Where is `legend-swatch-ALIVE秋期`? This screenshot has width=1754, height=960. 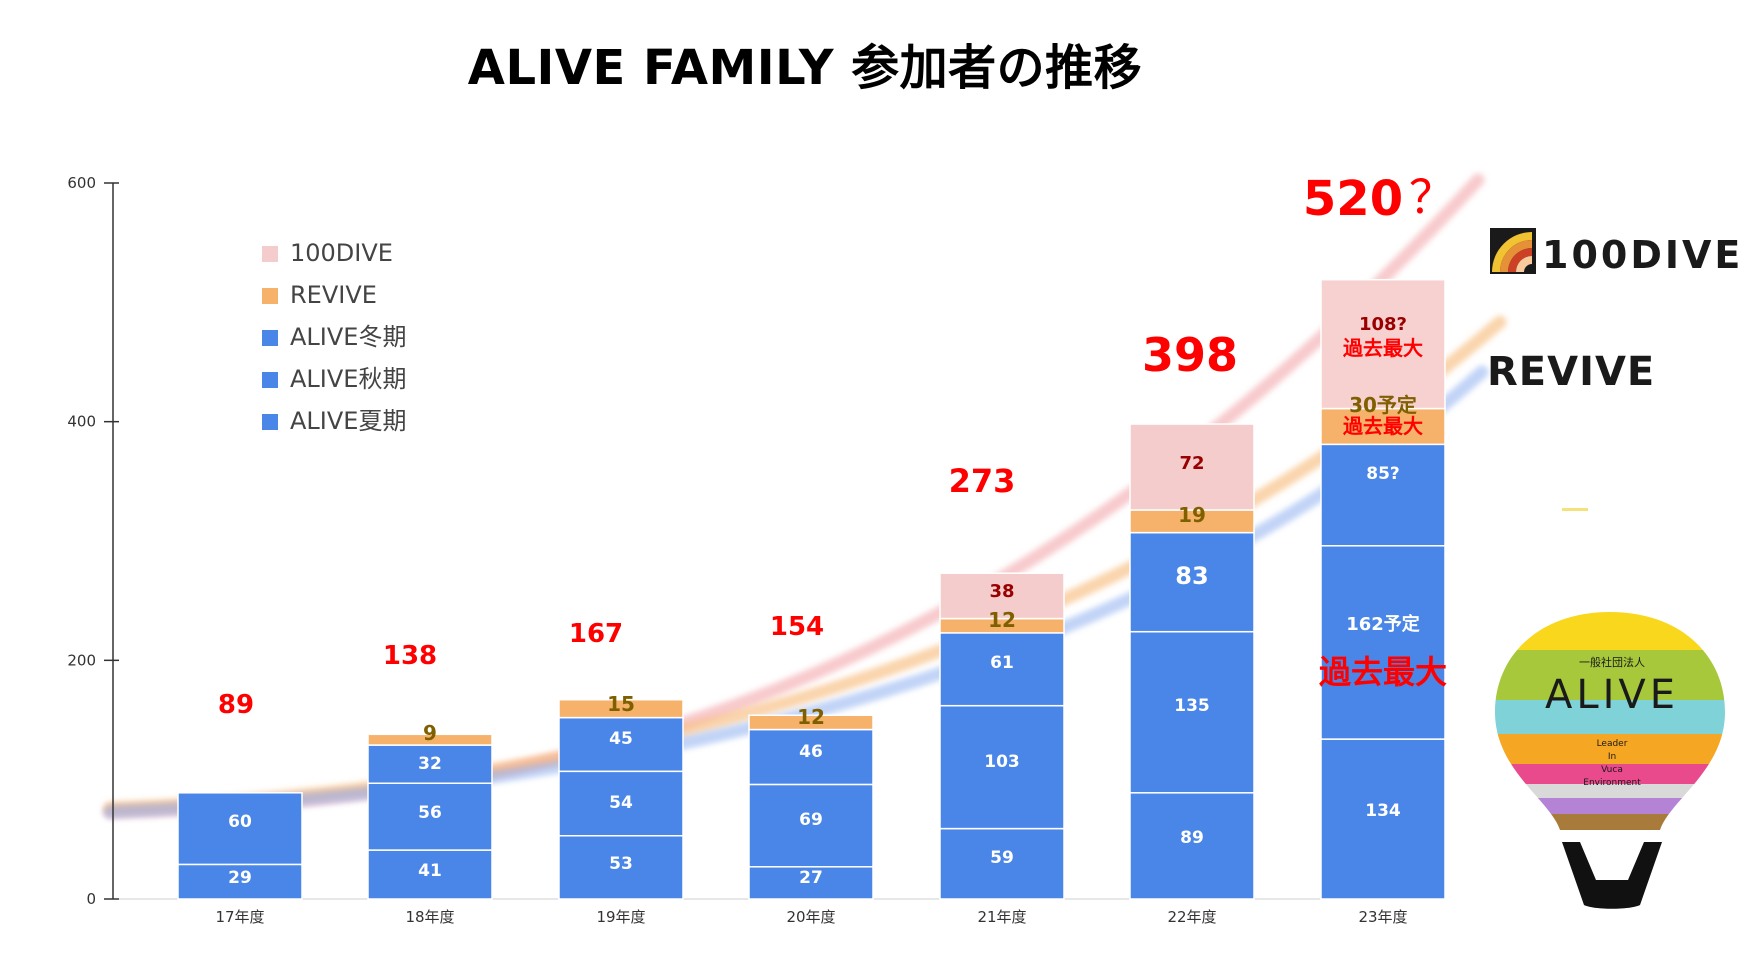 legend-swatch-ALIVE秋期 is located at coordinates (270, 380).